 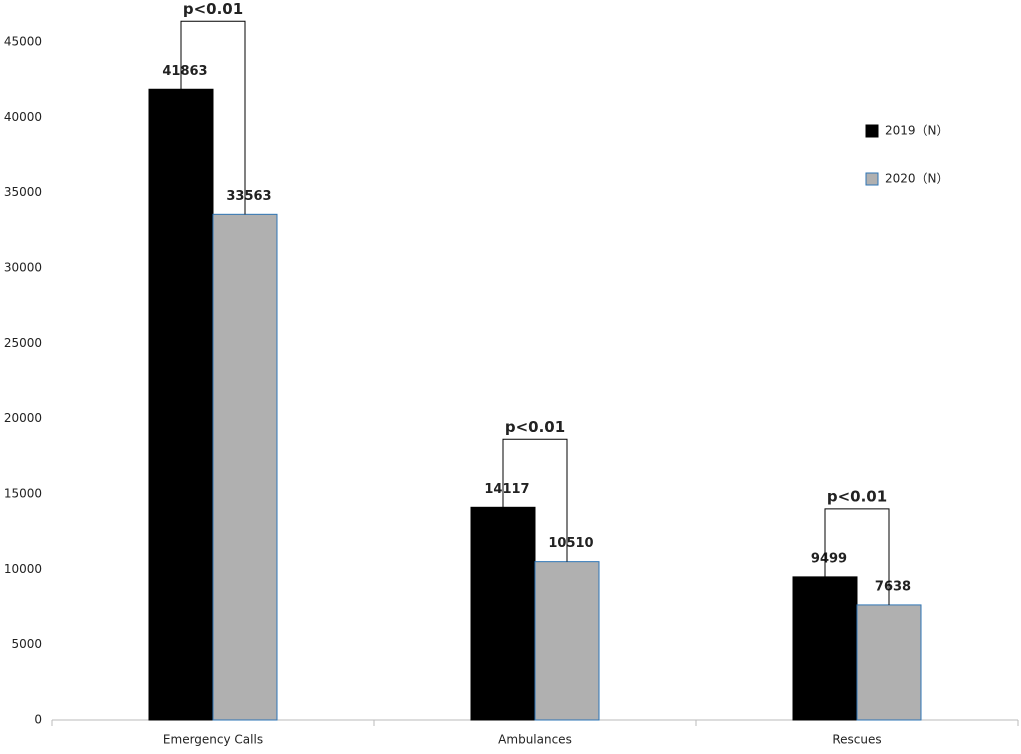 I want to click on x-tick-label: Rescues, so click(x=856, y=740).